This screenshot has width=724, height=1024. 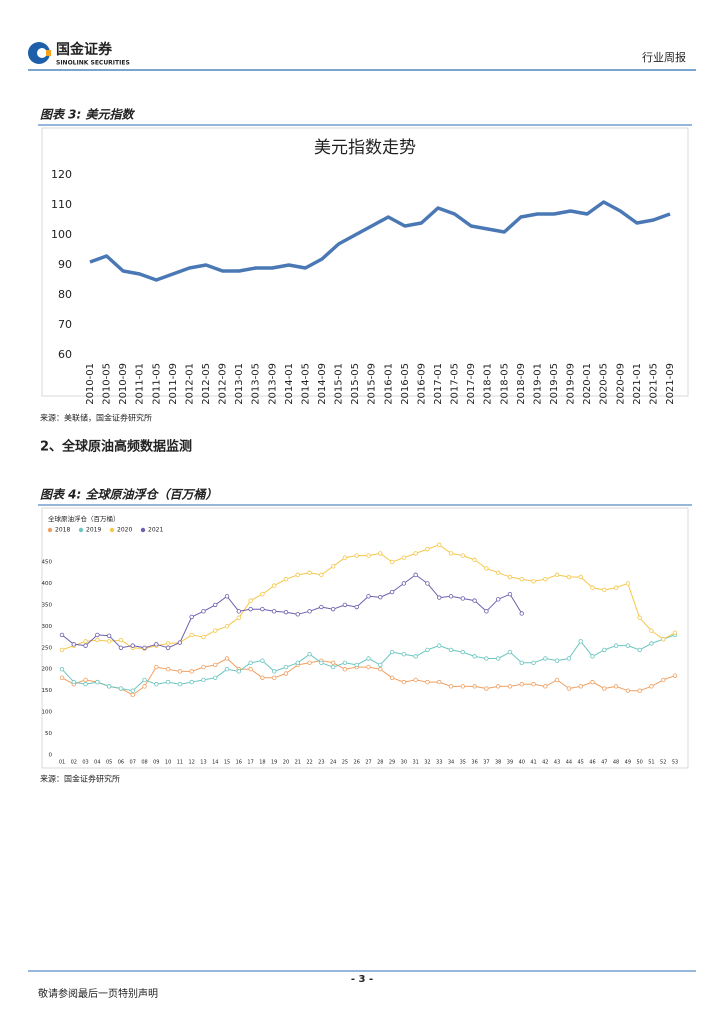 I want to click on x-tick-label: 2010-09, so click(x=123, y=384).